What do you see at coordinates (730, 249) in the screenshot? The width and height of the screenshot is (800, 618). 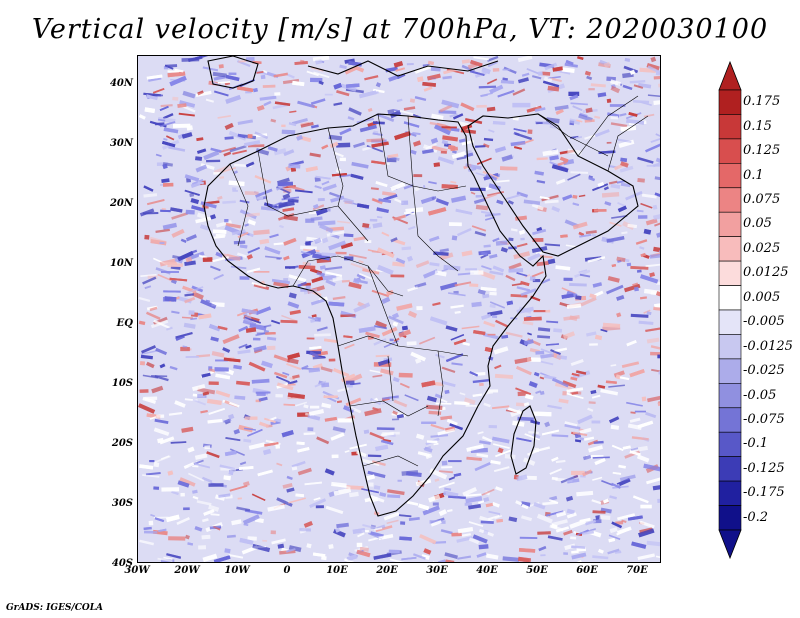 I see `colorbar-segment` at bounding box center [730, 249].